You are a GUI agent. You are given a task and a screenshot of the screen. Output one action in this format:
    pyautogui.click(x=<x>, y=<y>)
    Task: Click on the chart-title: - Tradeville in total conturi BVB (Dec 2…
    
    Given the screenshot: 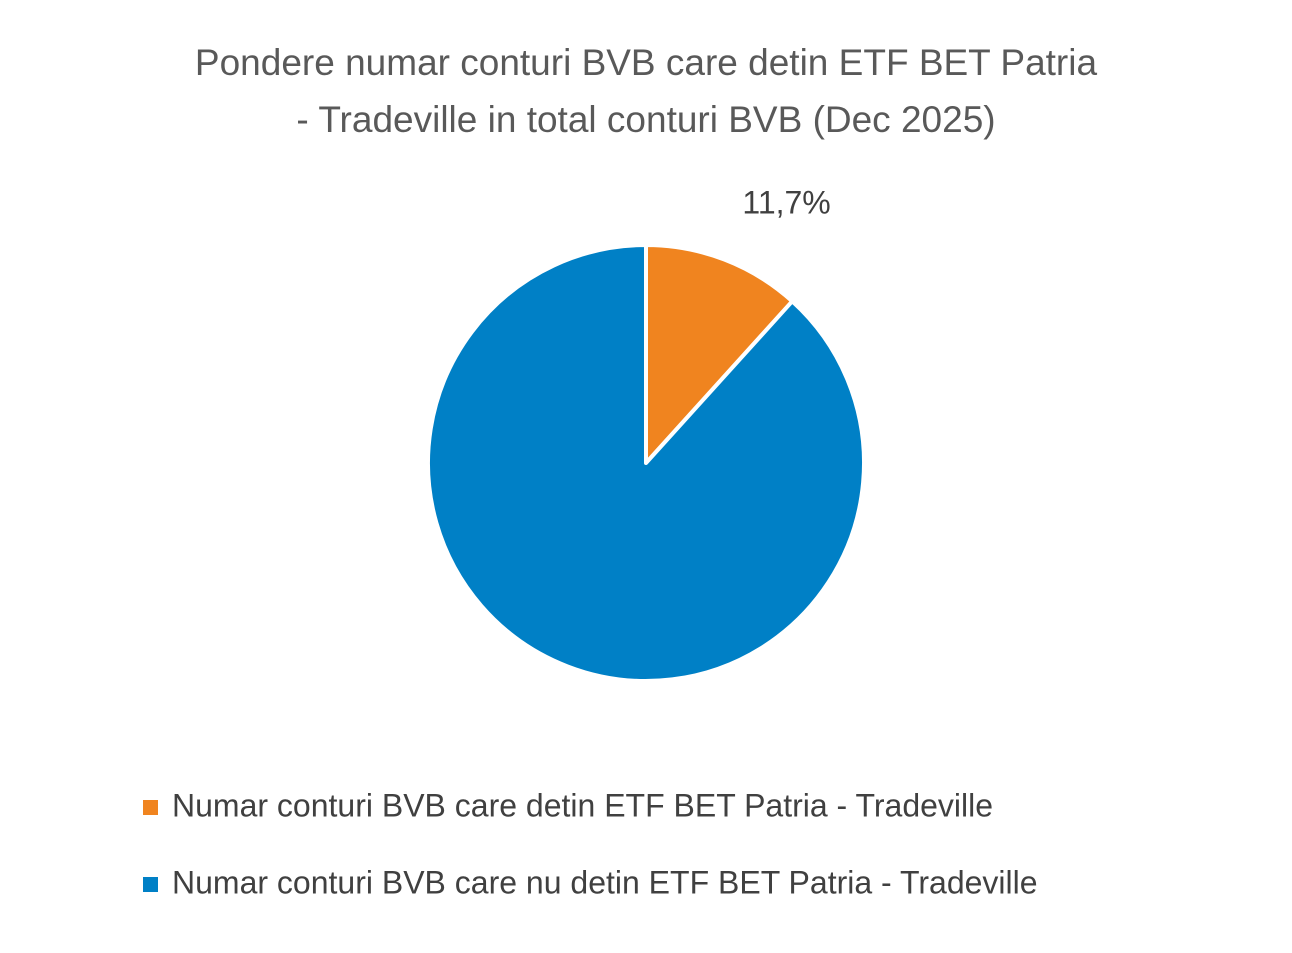 What is the action you would take?
    pyautogui.click(x=645, y=119)
    